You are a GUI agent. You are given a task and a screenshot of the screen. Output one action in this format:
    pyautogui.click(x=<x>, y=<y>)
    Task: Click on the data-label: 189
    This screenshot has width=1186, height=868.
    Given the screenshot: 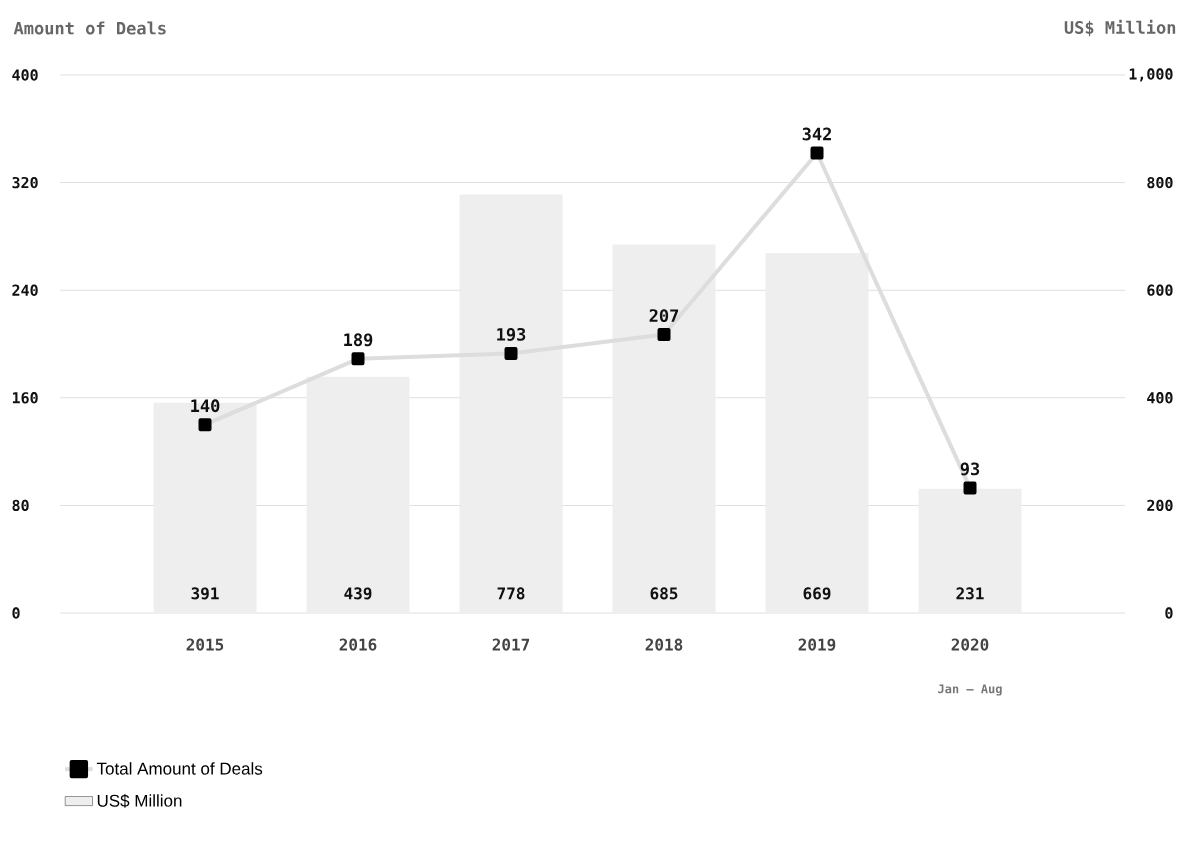 What is the action you would take?
    pyautogui.click(x=358, y=340)
    